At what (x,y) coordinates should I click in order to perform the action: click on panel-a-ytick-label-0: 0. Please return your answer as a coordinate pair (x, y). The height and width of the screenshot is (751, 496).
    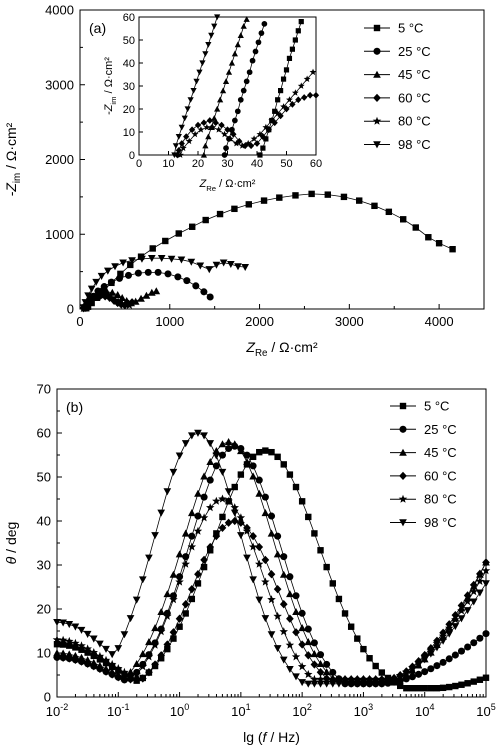
    Looking at the image, I should click on (70, 309).